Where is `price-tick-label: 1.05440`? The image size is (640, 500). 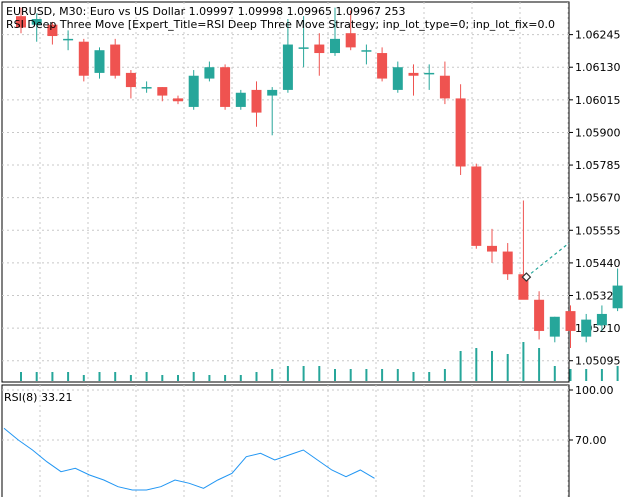
price-tick-label: 1.05440 is located at coordinates (598, 263).